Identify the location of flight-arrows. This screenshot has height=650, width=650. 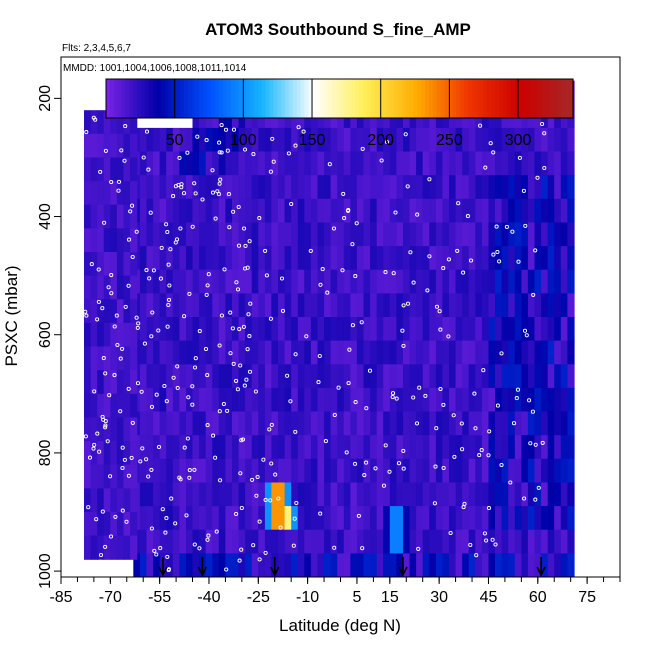
(352, 567).